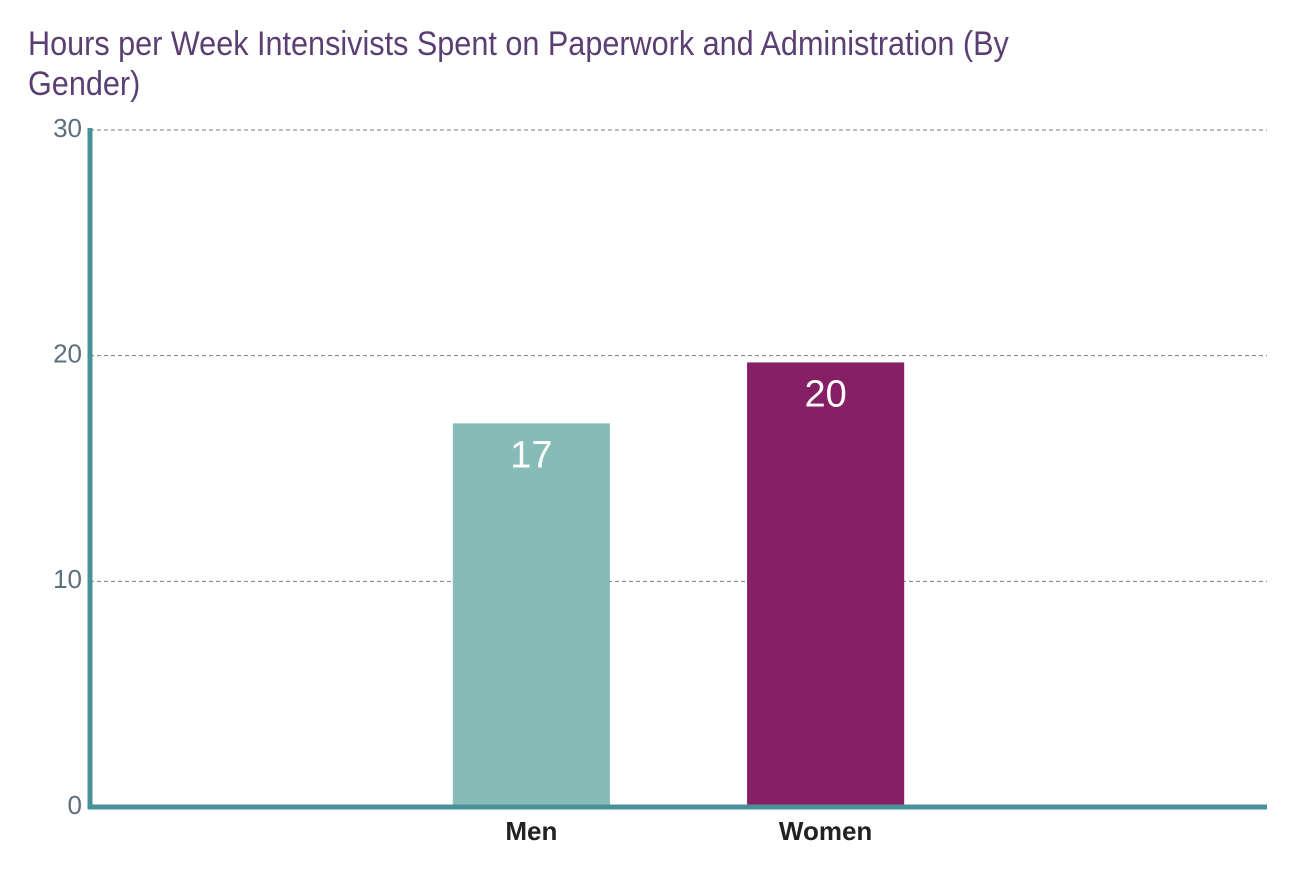  What do you see at coordinates (531, 455) in the screenshot?
I see `value-label: 17` at bounding box center [531, 455].